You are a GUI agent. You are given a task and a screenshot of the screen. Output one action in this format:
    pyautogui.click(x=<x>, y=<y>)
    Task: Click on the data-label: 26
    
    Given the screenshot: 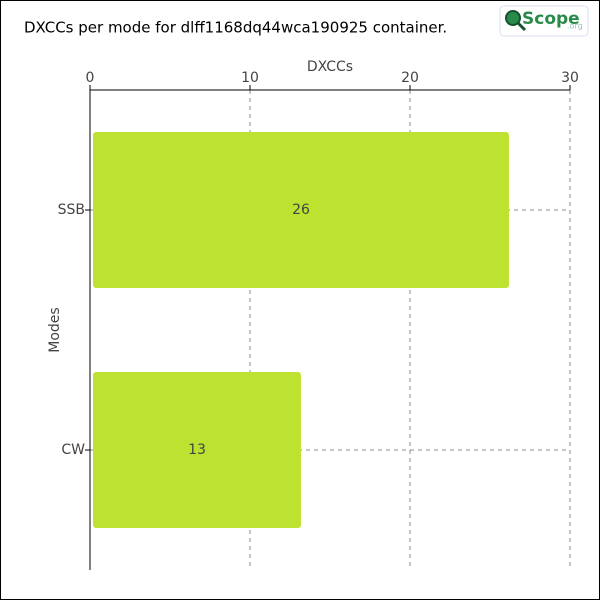 What is the action you would take?
    pyautogui.click(x=301, y=210)
    